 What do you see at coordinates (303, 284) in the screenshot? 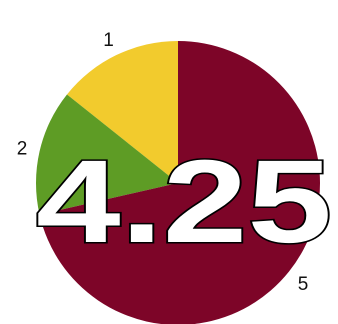
I see `slice-label-5: 5` at bounding box center [303, 284].